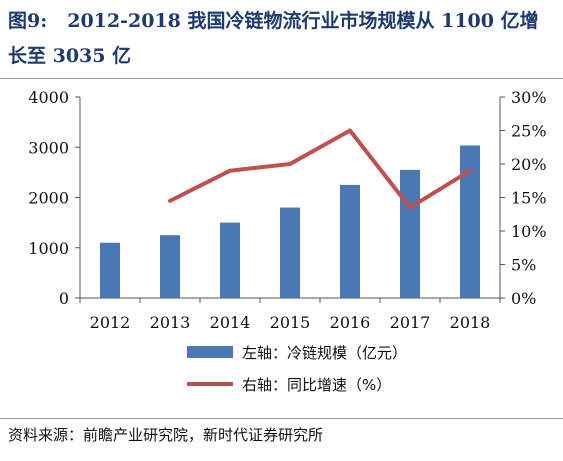  What do you see at coordinates (166, 435) in the screenshot?
I see `source-note: 资料来源：前瞻产业研究院，新时代证券研究所` at bounding box center [166, 435].